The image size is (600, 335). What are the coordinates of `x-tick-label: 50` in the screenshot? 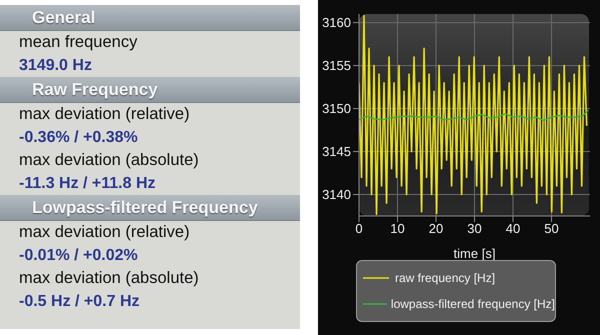 It's located at (551, 228).